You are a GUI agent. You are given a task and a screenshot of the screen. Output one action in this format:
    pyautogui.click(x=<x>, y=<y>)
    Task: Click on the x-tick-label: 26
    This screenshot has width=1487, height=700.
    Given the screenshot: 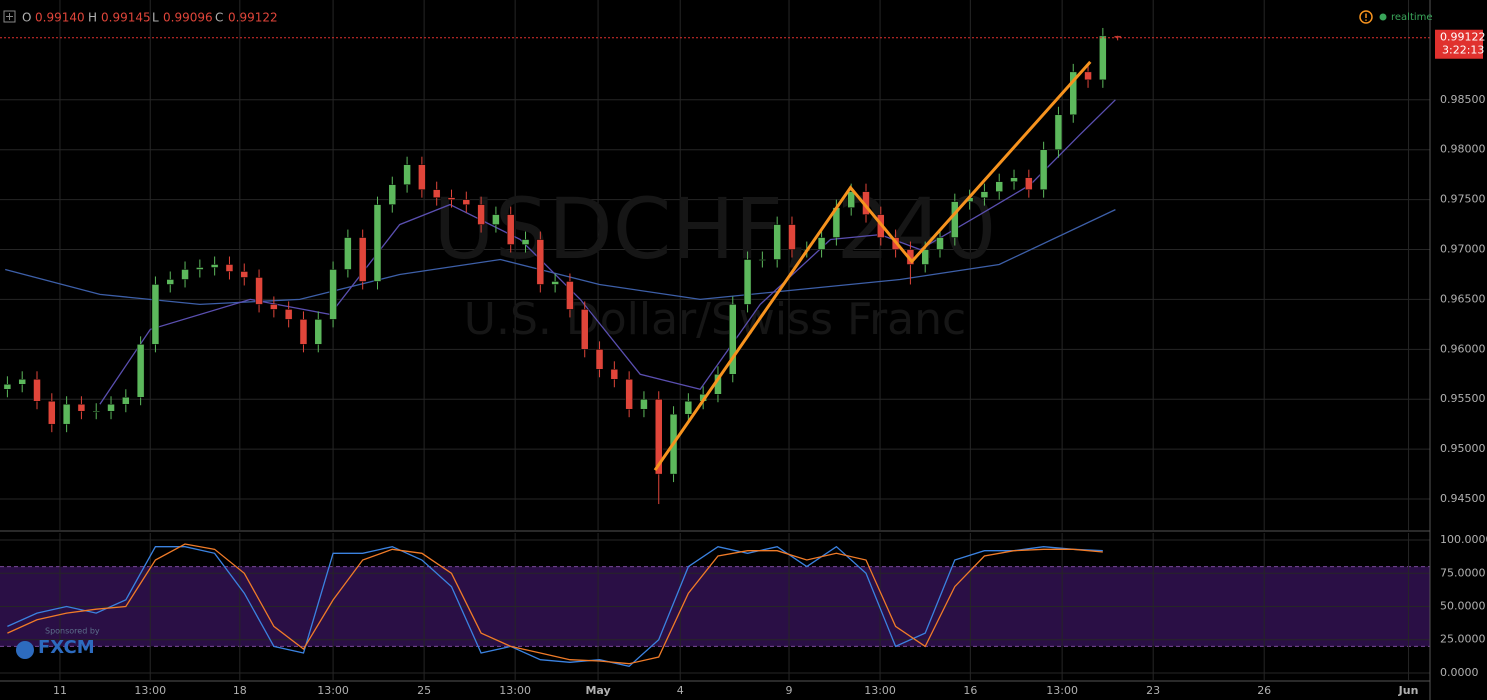 What is the action you would take?
    pyautogui.click(x=1264, y=690)
    